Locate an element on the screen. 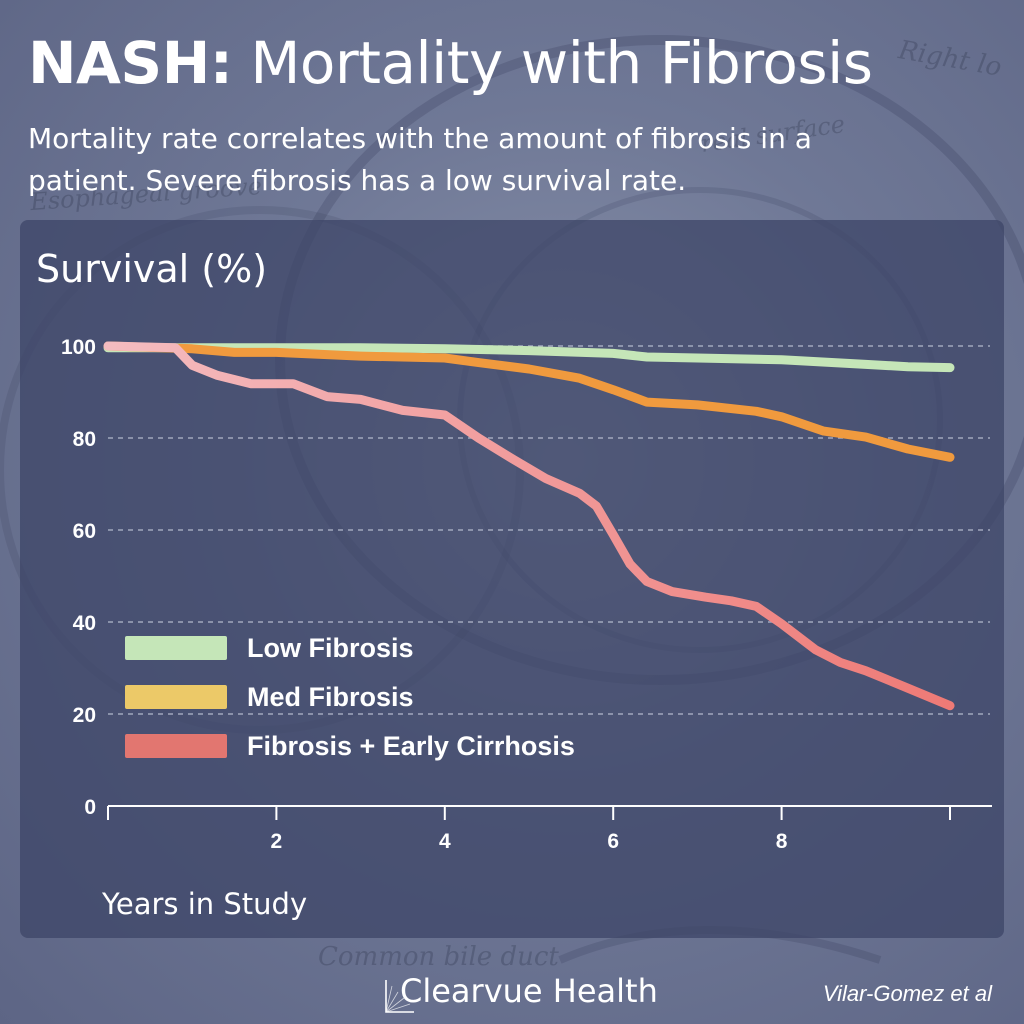 This screenshot has width=1024, height=1024. page-title: NASH: Mortality with Fibrosis is located at coordinates (450, 63).